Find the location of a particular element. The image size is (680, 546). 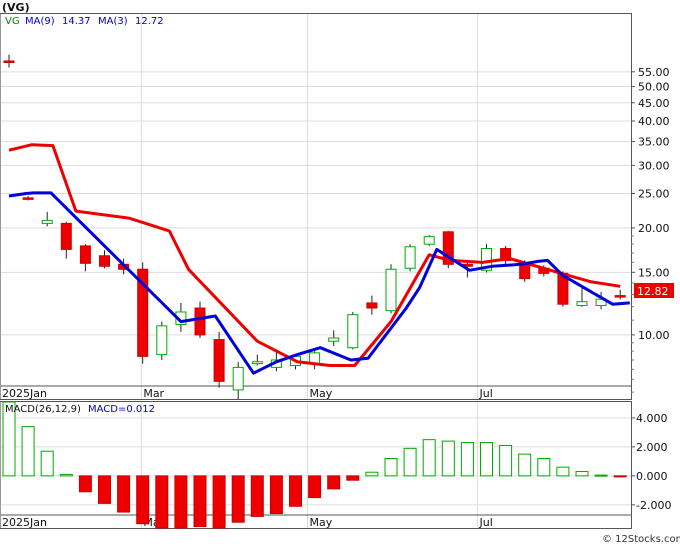

macd-tick-label: 2.000 is located at coordinates (652, 447).